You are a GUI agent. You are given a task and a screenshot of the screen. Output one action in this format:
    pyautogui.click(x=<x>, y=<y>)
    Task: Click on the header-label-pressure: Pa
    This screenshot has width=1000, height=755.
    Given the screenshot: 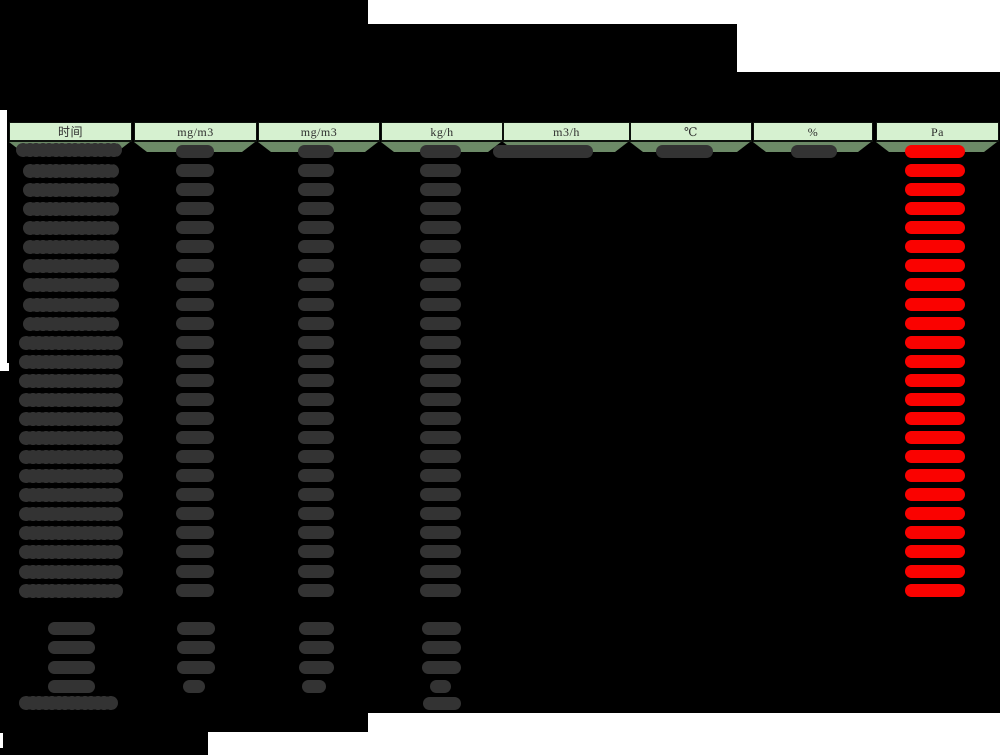 What is the action you would take?
    pyautogui.click(x=937, y=131)
    